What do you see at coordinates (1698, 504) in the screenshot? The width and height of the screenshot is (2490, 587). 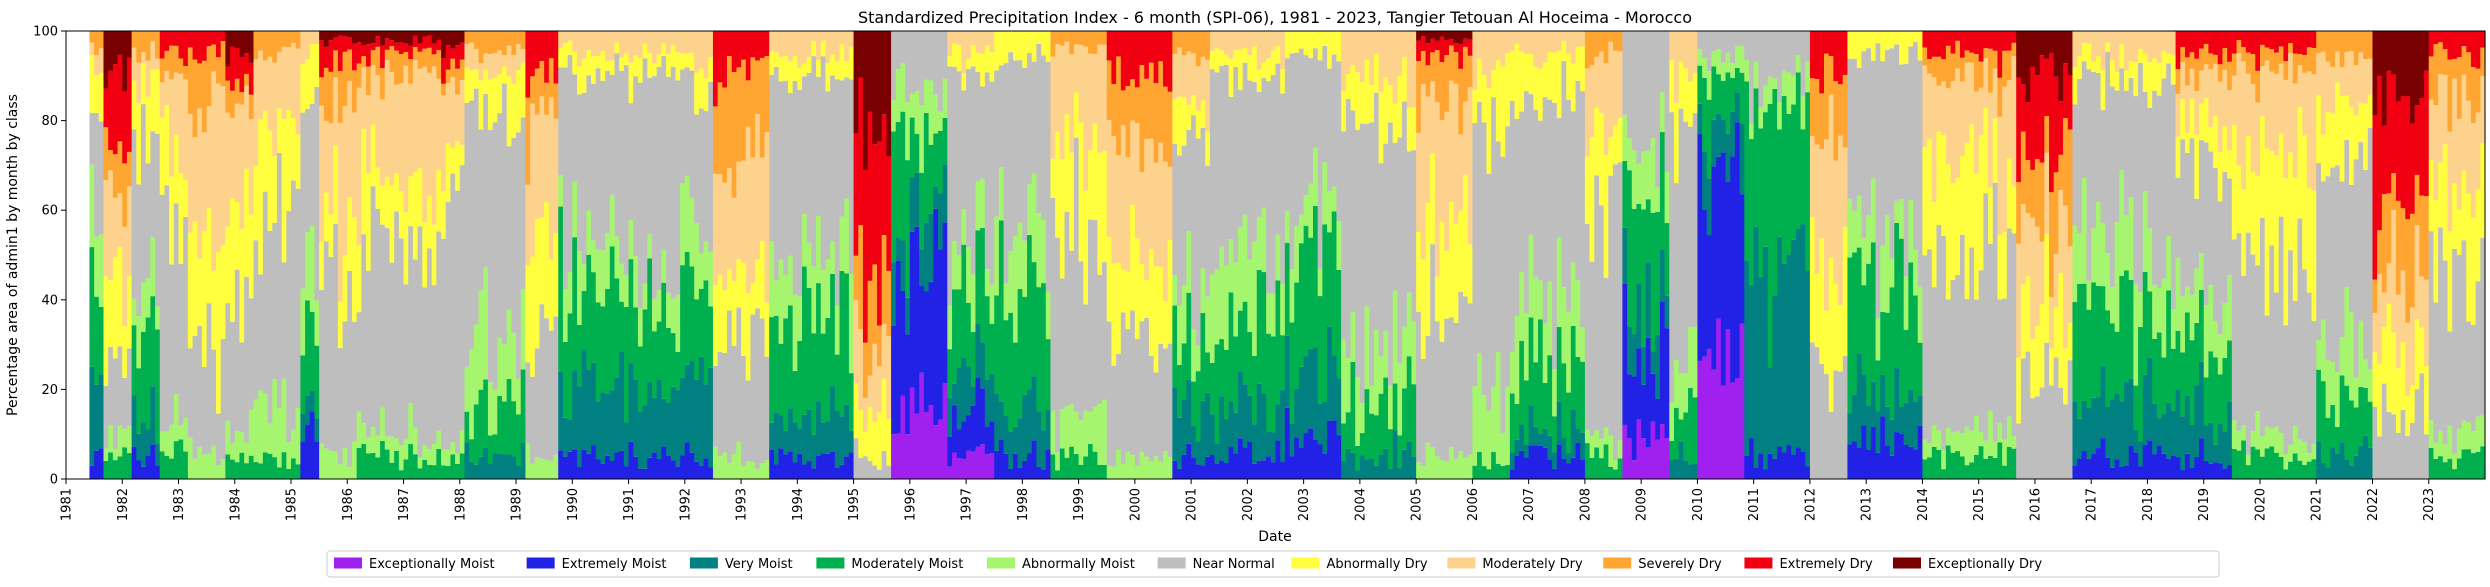 I see `x-tick-label: 2010` at bounding box center [1698, 504].